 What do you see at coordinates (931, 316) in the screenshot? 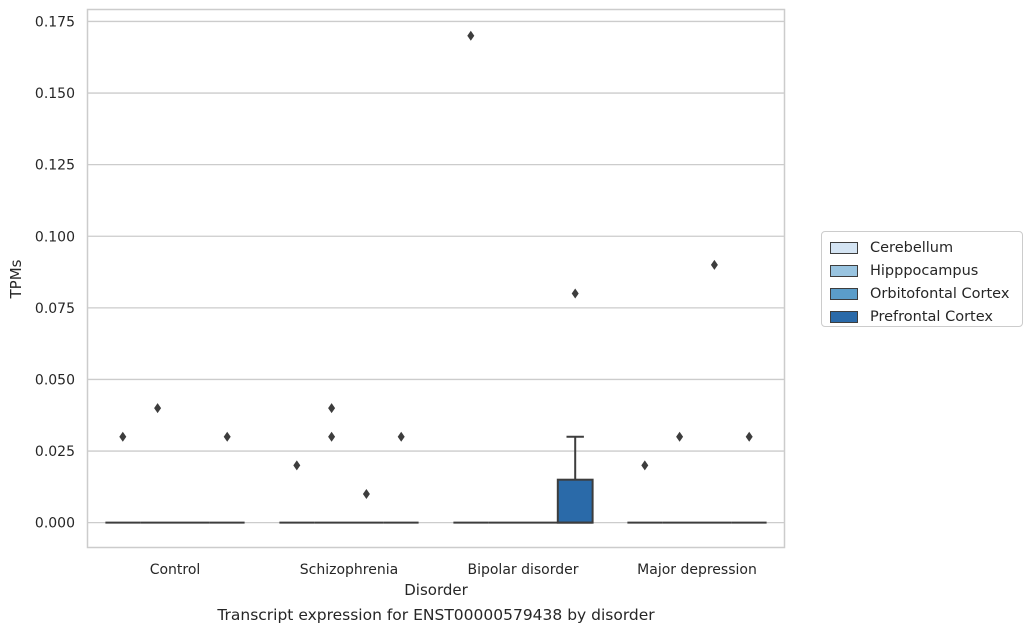
I see `legend-label: Prefrontal Cortex` at bounding box center [931, 316].